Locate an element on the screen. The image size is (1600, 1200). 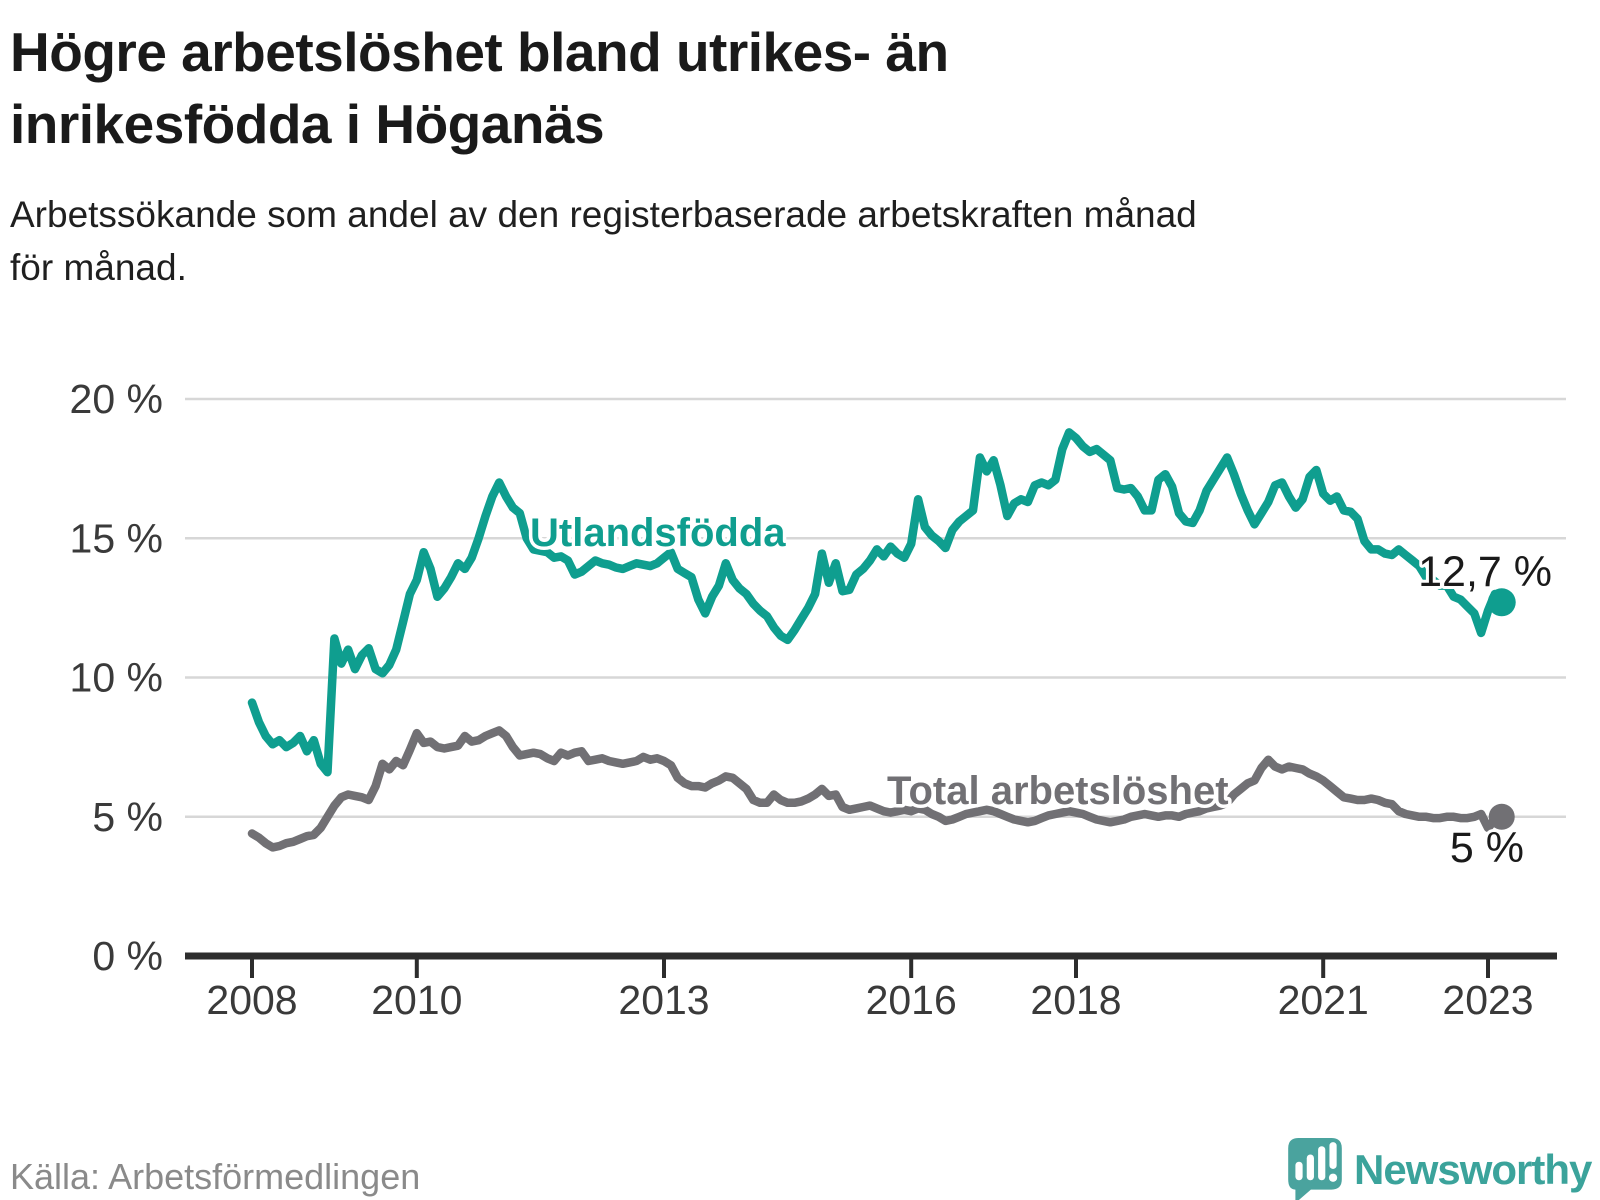
title-line-1: Högre arbetslöshet bland utrikes- än is located at coordinates (479, 52).